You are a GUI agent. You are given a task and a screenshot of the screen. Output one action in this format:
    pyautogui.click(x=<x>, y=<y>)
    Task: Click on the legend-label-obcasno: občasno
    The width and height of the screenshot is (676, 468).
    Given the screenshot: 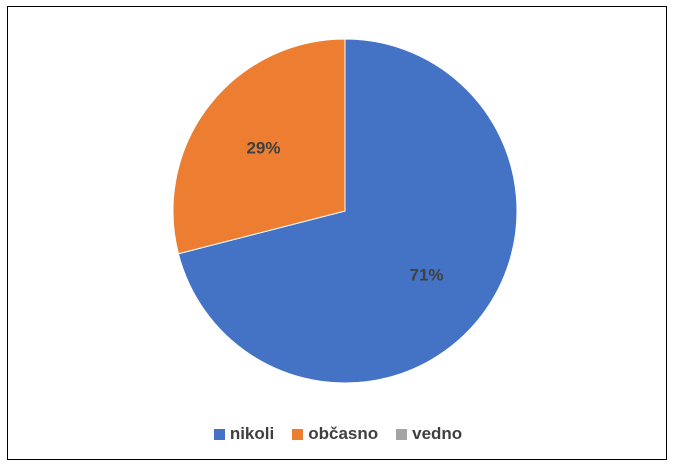 What is the action you would take?
    pyautogui.click(x=343, y=433)
    